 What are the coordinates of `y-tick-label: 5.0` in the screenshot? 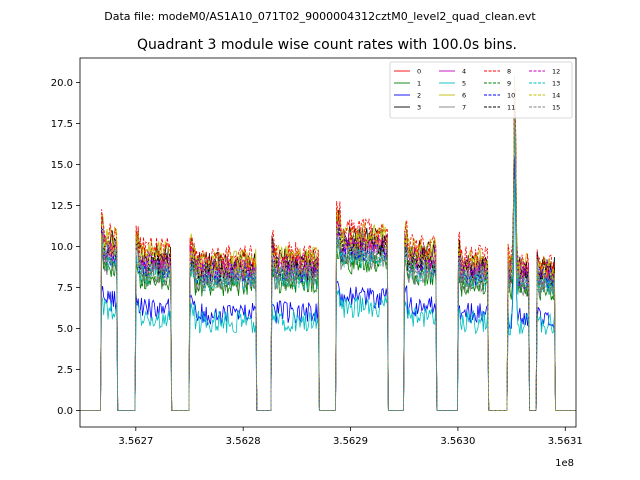 It's located at (65, 329).